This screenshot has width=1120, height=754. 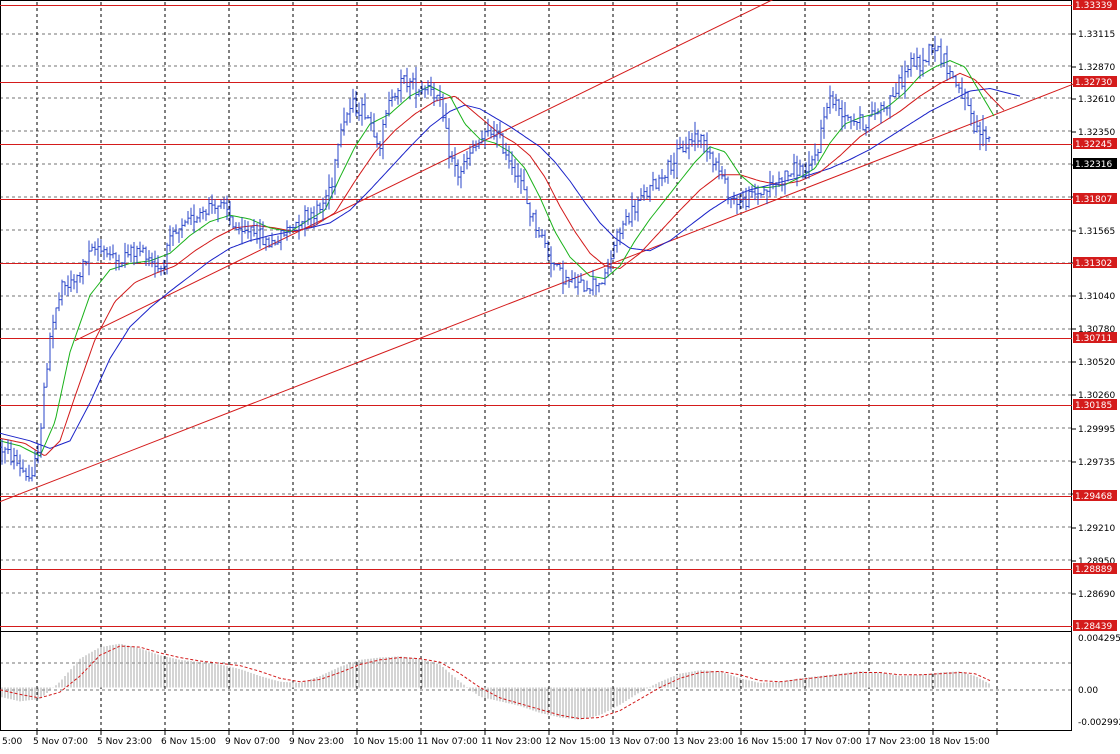 I want to click on level-label: 1.29468, so click(x=1093, y=497).